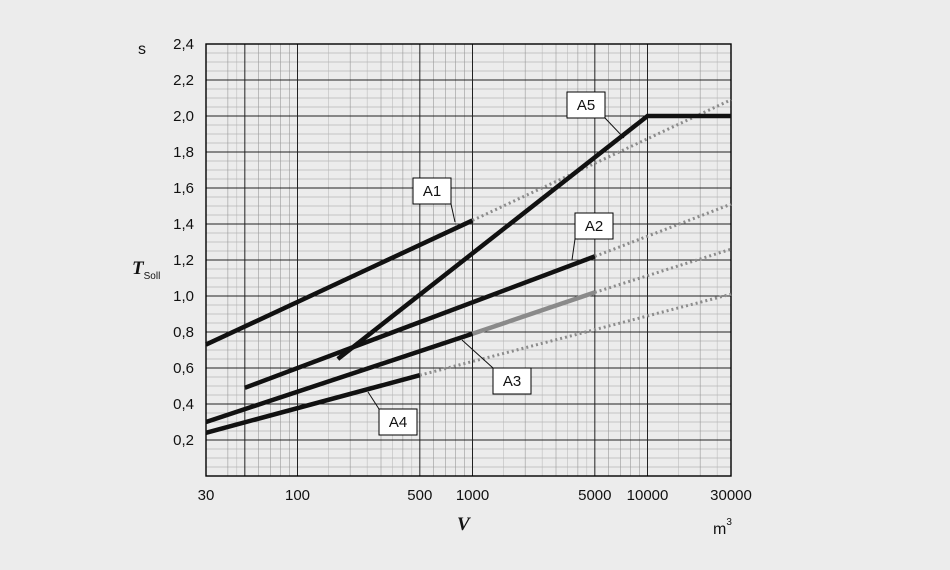 This screenshot has width=950, height=570. What do you see at coordinates (339, 282) in the screenshot?
I see `series-a1-line` at bounding box center [339, 282].